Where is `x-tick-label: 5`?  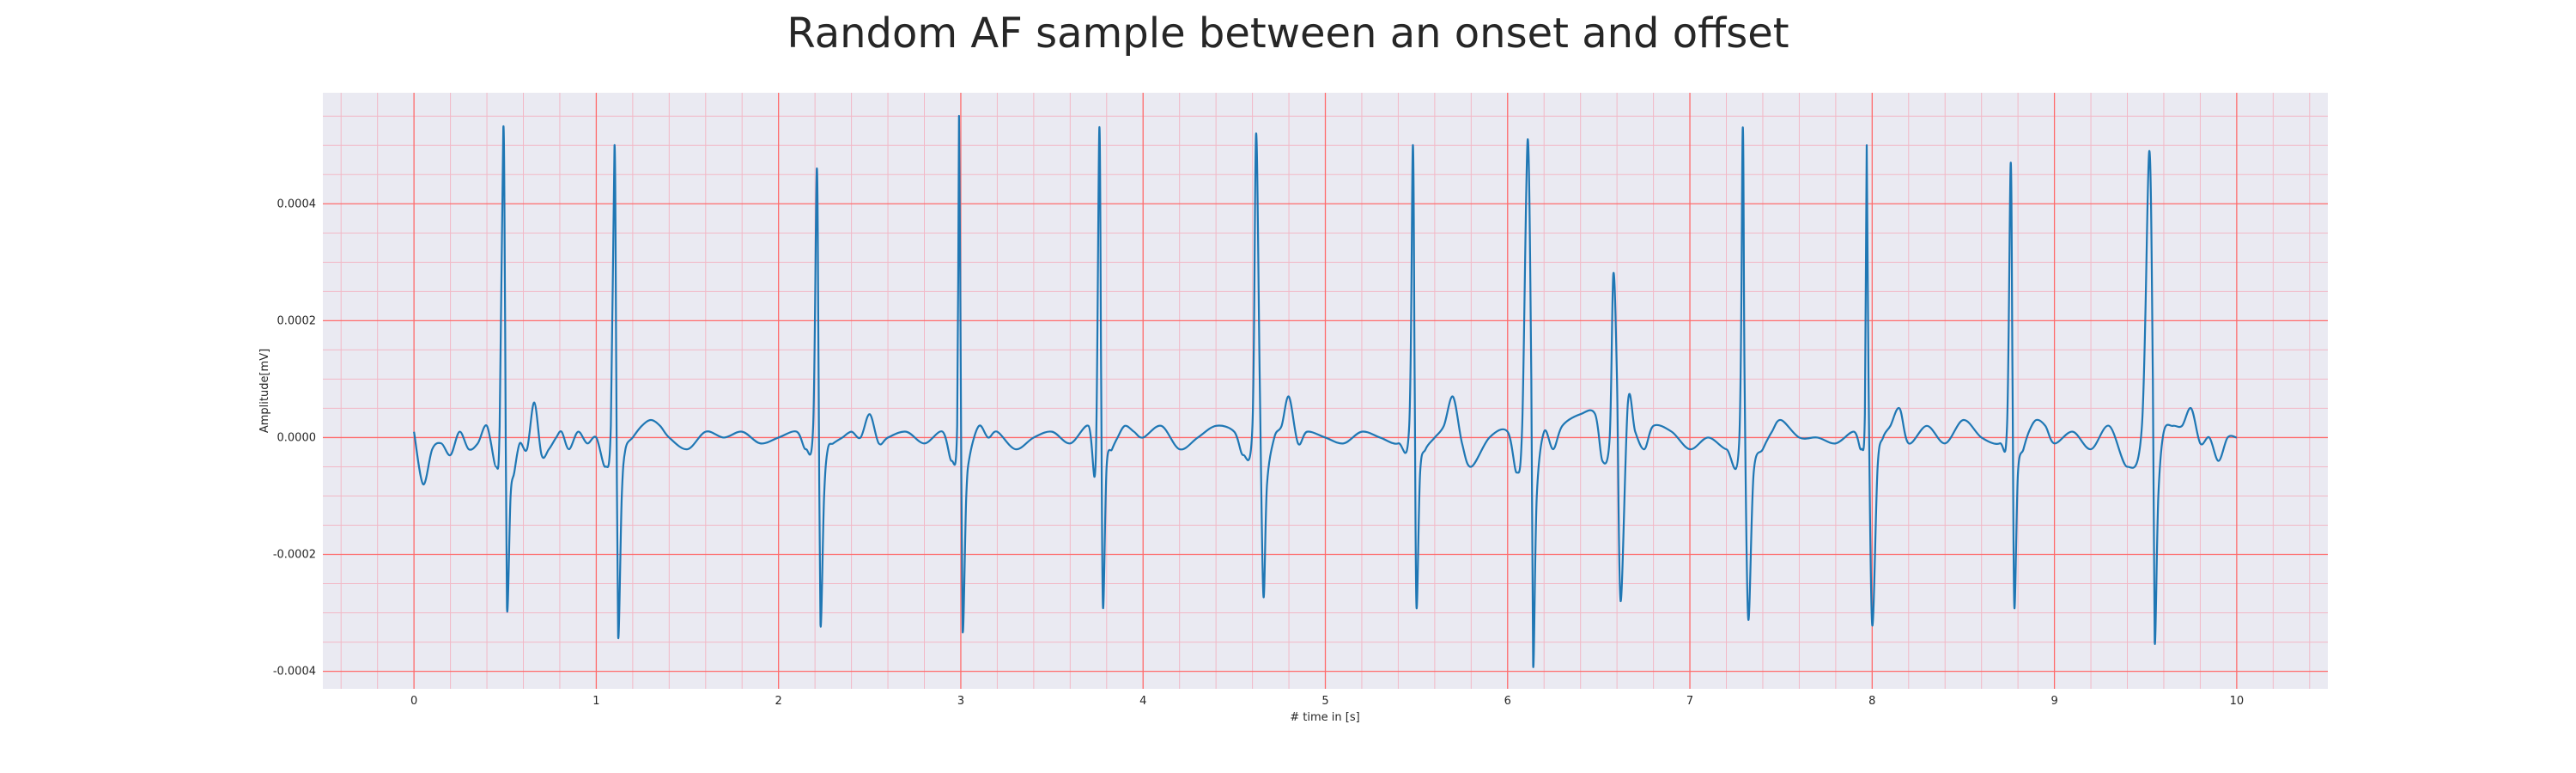 x-tick-label: 5 is located at coordinates (1324, 701).